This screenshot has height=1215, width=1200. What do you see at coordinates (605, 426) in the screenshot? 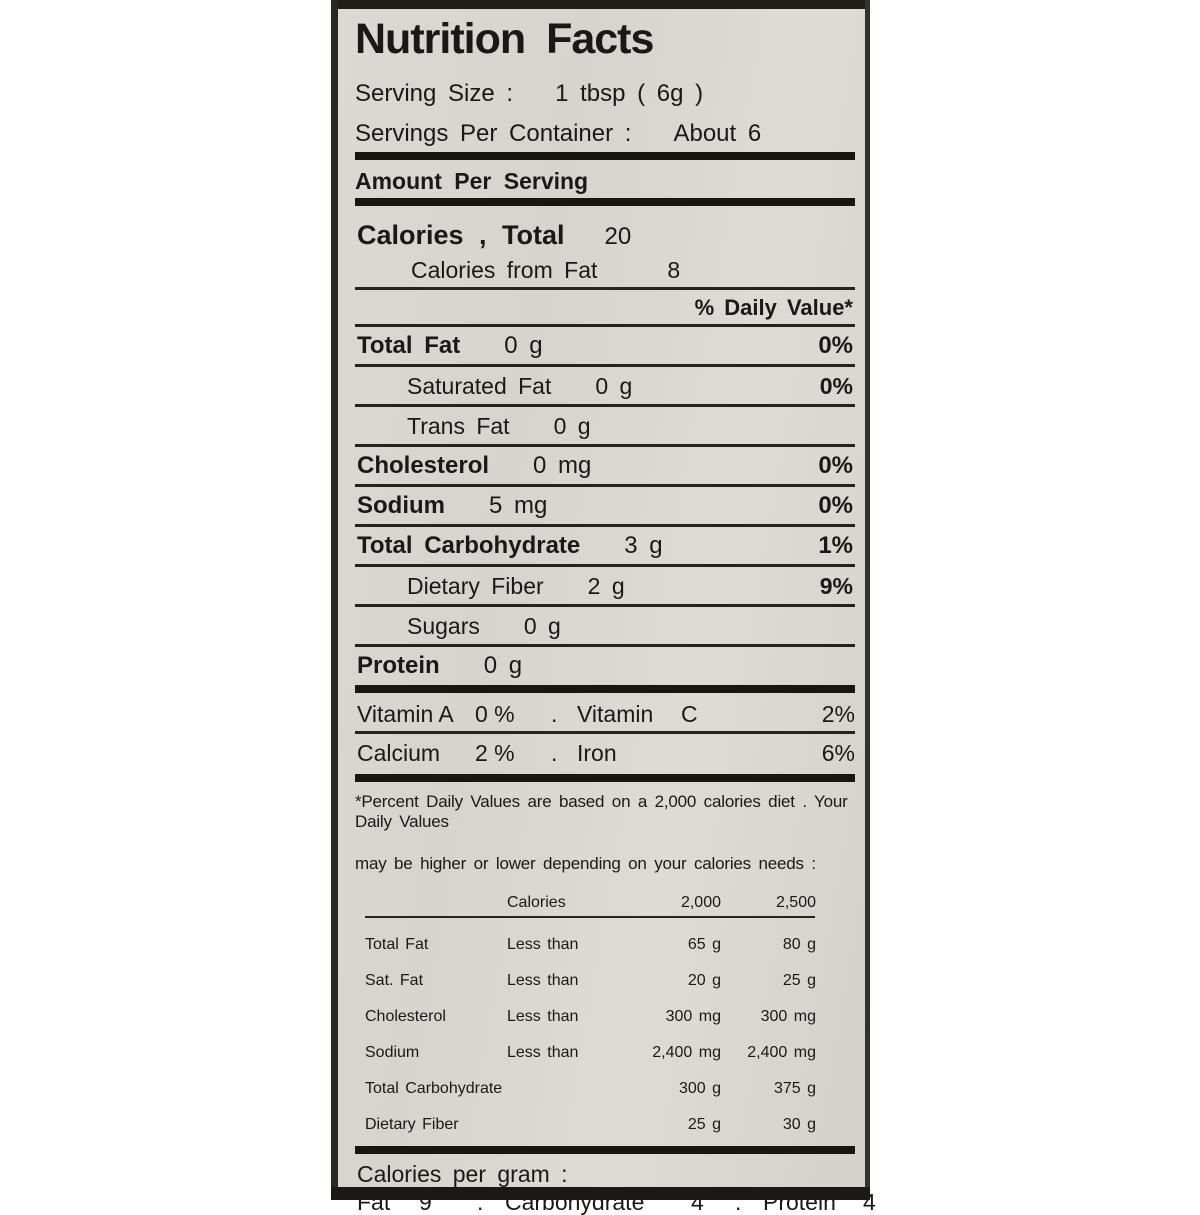
I see `nutrient-row: Trans Fat 0 g` at bounding box center [605, 426].